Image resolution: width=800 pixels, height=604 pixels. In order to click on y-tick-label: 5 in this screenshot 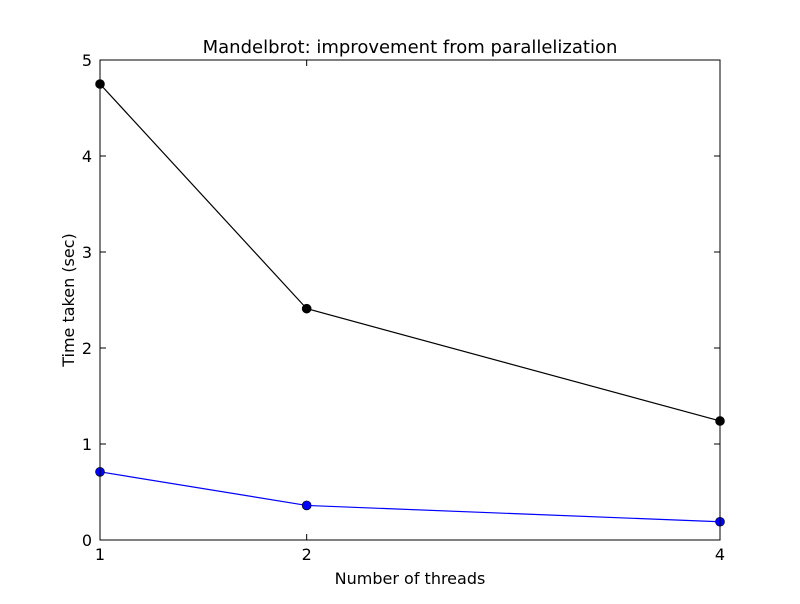, I will do `click(87, 60)`.